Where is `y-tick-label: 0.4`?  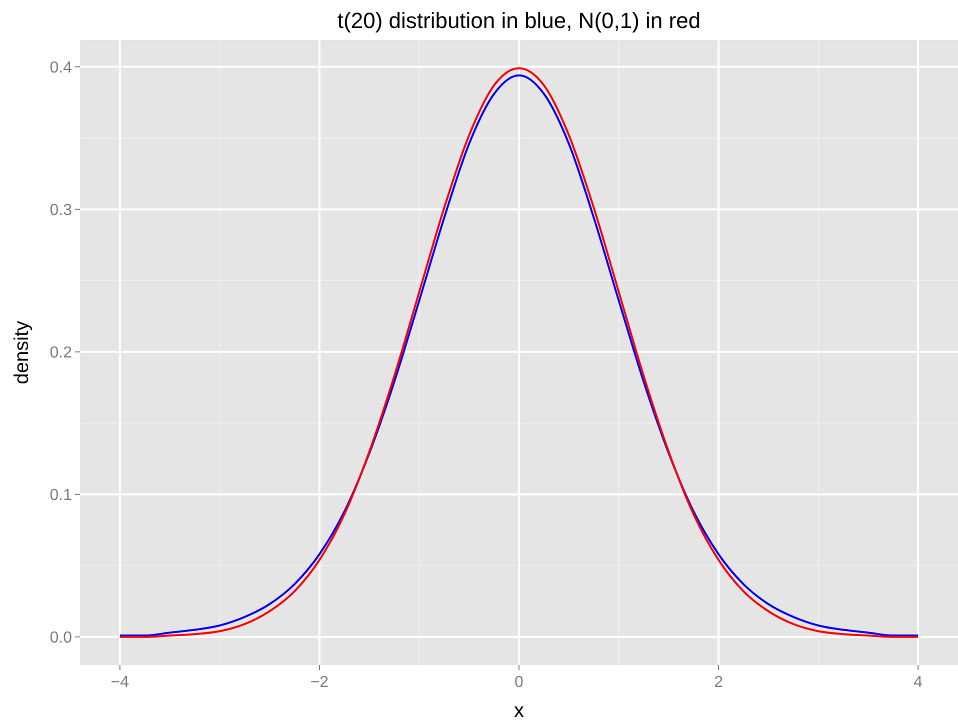
y-tick-label: 0.4 is located at coordinates (61, 67).